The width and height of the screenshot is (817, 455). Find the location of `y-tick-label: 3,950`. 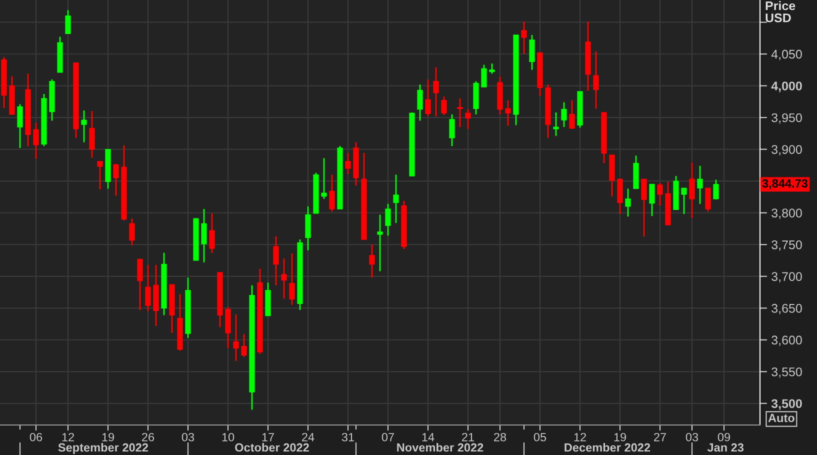

y-tick-label: 3,950 is located at coordinates (787, 118).